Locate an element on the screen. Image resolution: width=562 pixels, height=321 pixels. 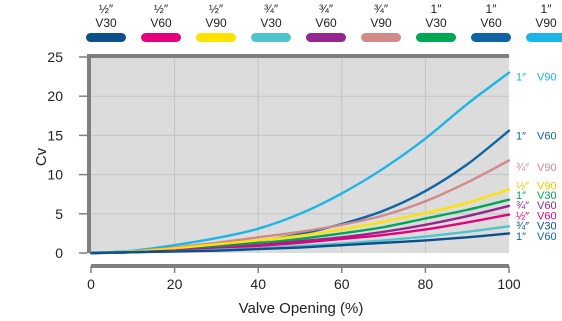
x-tick-label: 40 is located at coordinates (258, 284).